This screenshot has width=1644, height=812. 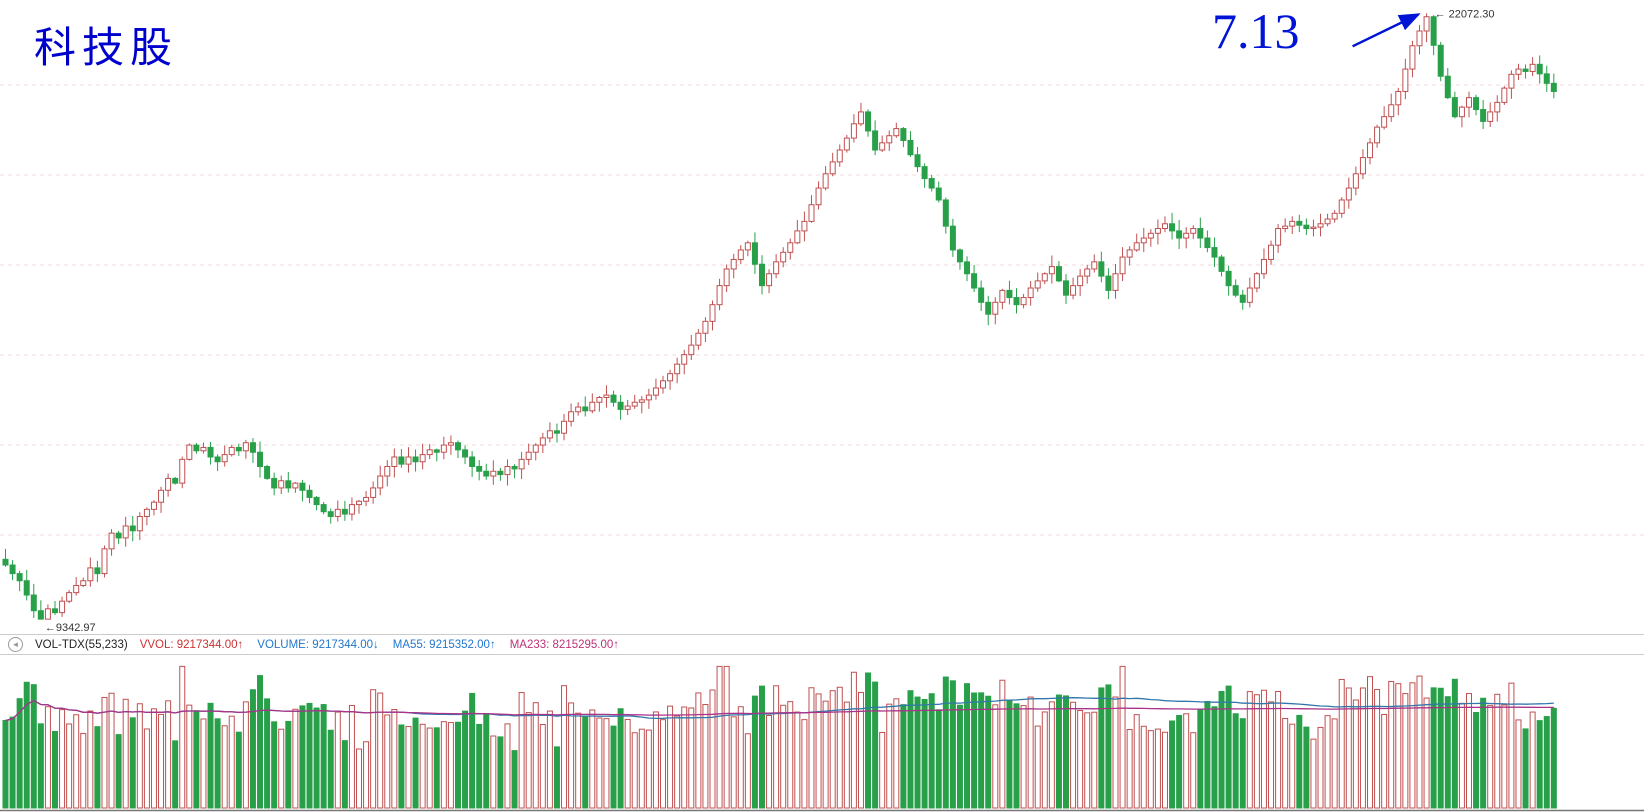 I want to click on indicator-name: VOL-TDX(55,233), so click(x=81, y=644).